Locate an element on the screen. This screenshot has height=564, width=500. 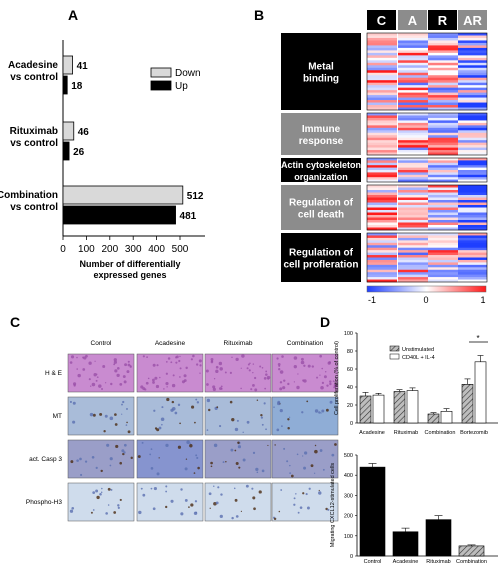
category-label: Combination is located at coordinates (29, 195).